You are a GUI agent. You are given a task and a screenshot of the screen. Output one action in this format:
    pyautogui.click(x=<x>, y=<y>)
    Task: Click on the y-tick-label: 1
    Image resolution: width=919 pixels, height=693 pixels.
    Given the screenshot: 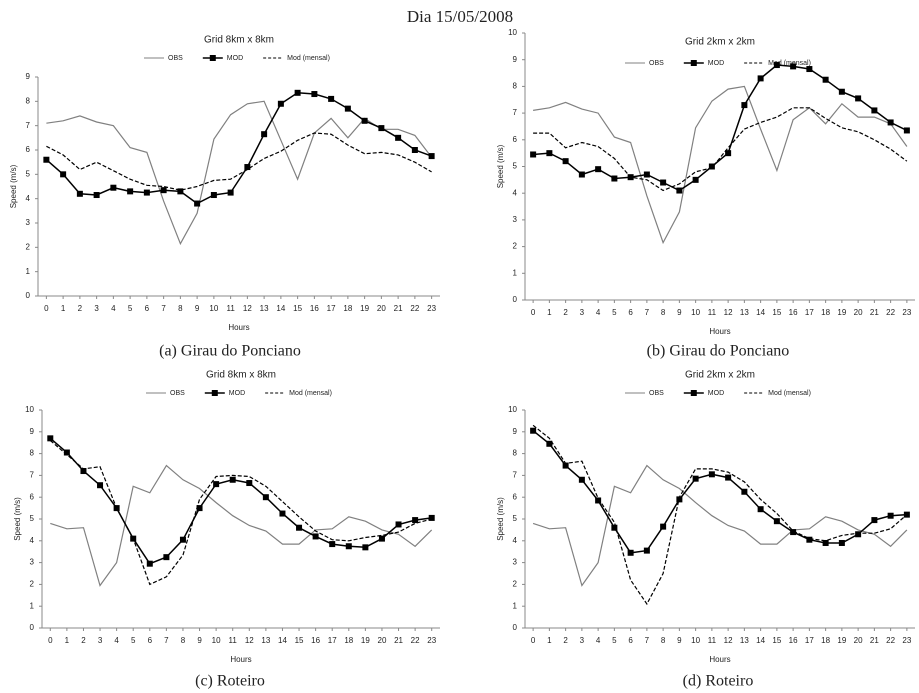 What is the action you would take?
    pyautogui.click(x=32, y=605)
    